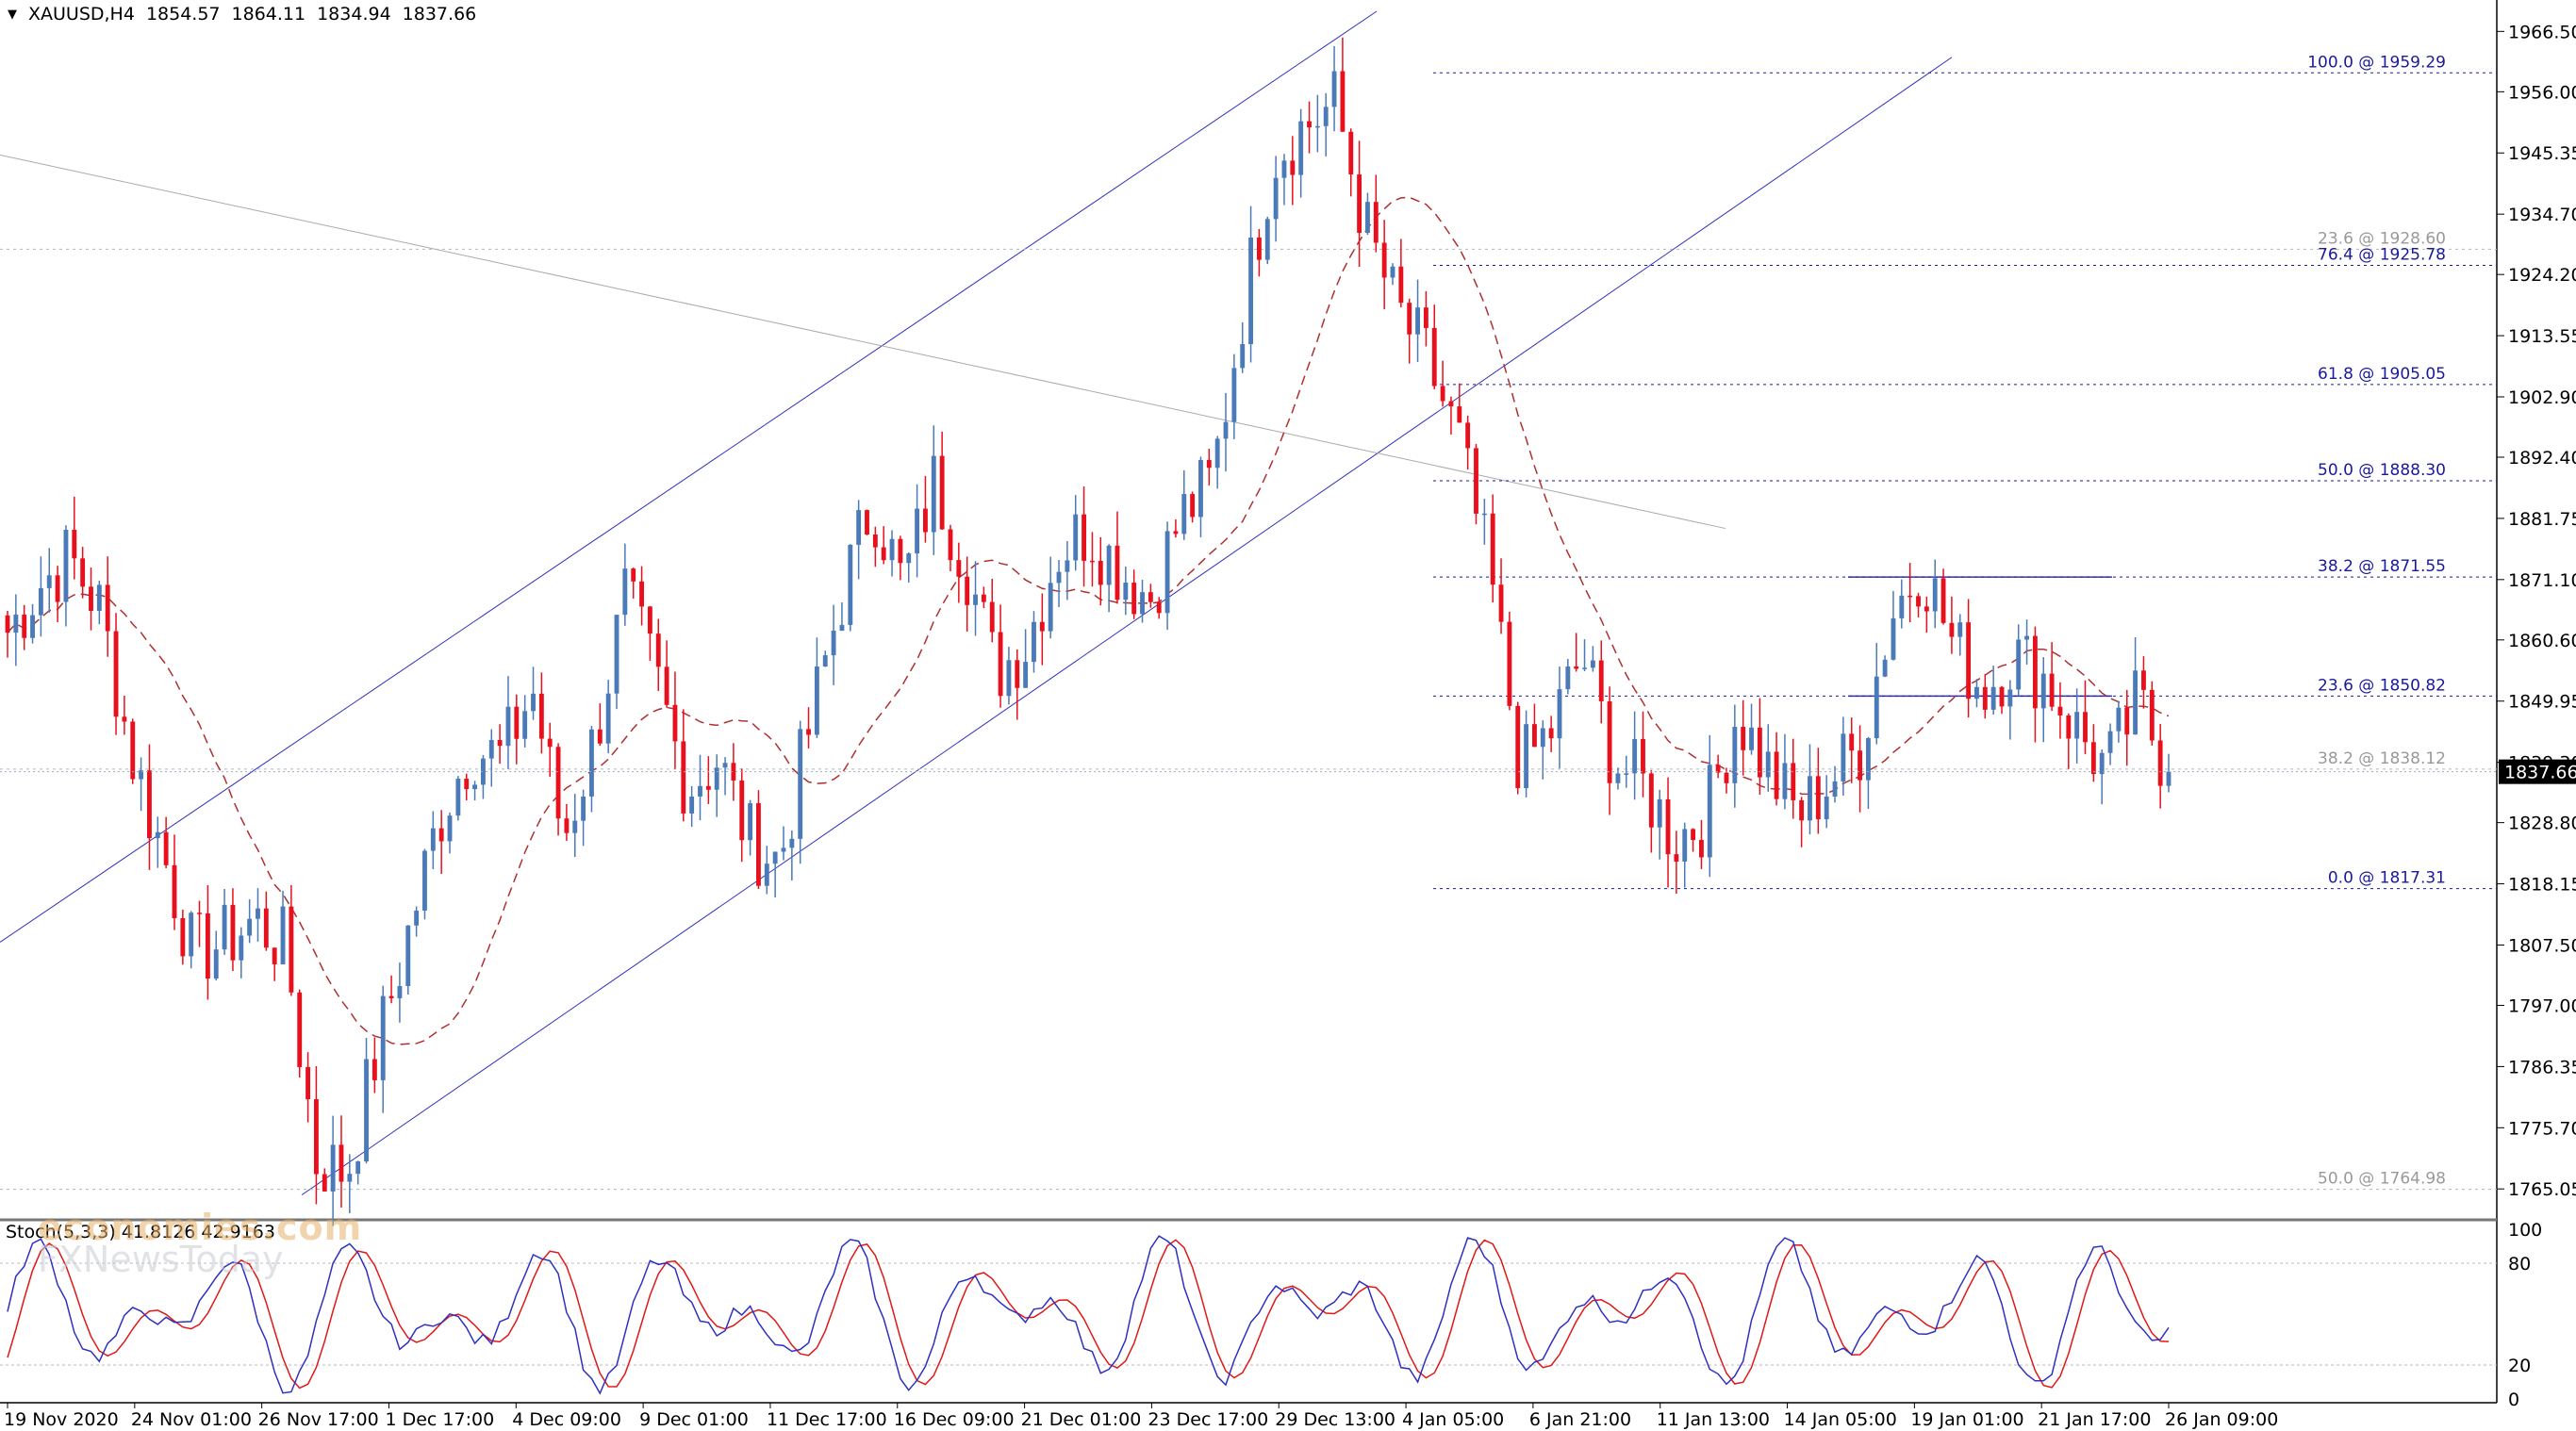  Describe the element at coordinates (2519, 1265) in the screenshot. I see `stoch-level-label: 80` at that location.